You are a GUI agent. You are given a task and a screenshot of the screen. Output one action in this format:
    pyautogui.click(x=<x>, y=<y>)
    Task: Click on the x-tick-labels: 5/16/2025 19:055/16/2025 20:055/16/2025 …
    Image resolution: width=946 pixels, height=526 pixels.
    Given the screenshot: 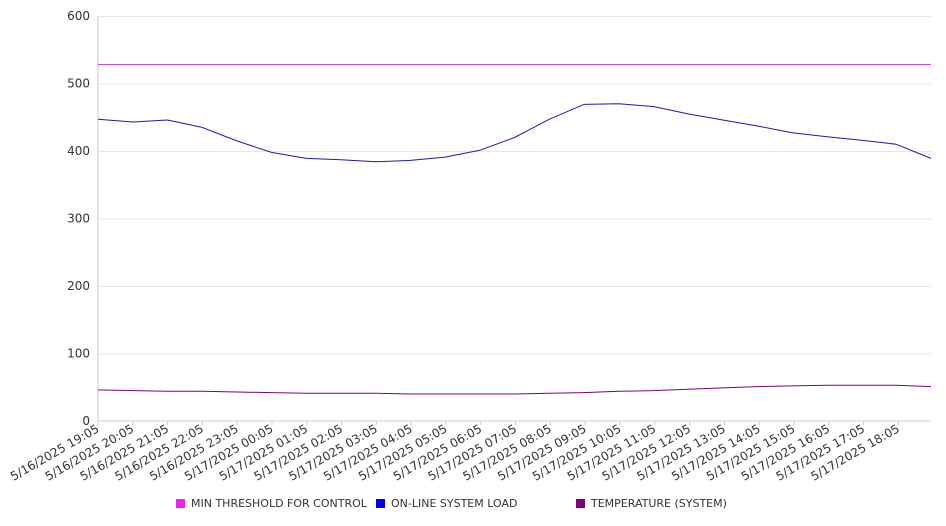 What is the action you would take?
    pyautogui.click(x=455, y=452)
    